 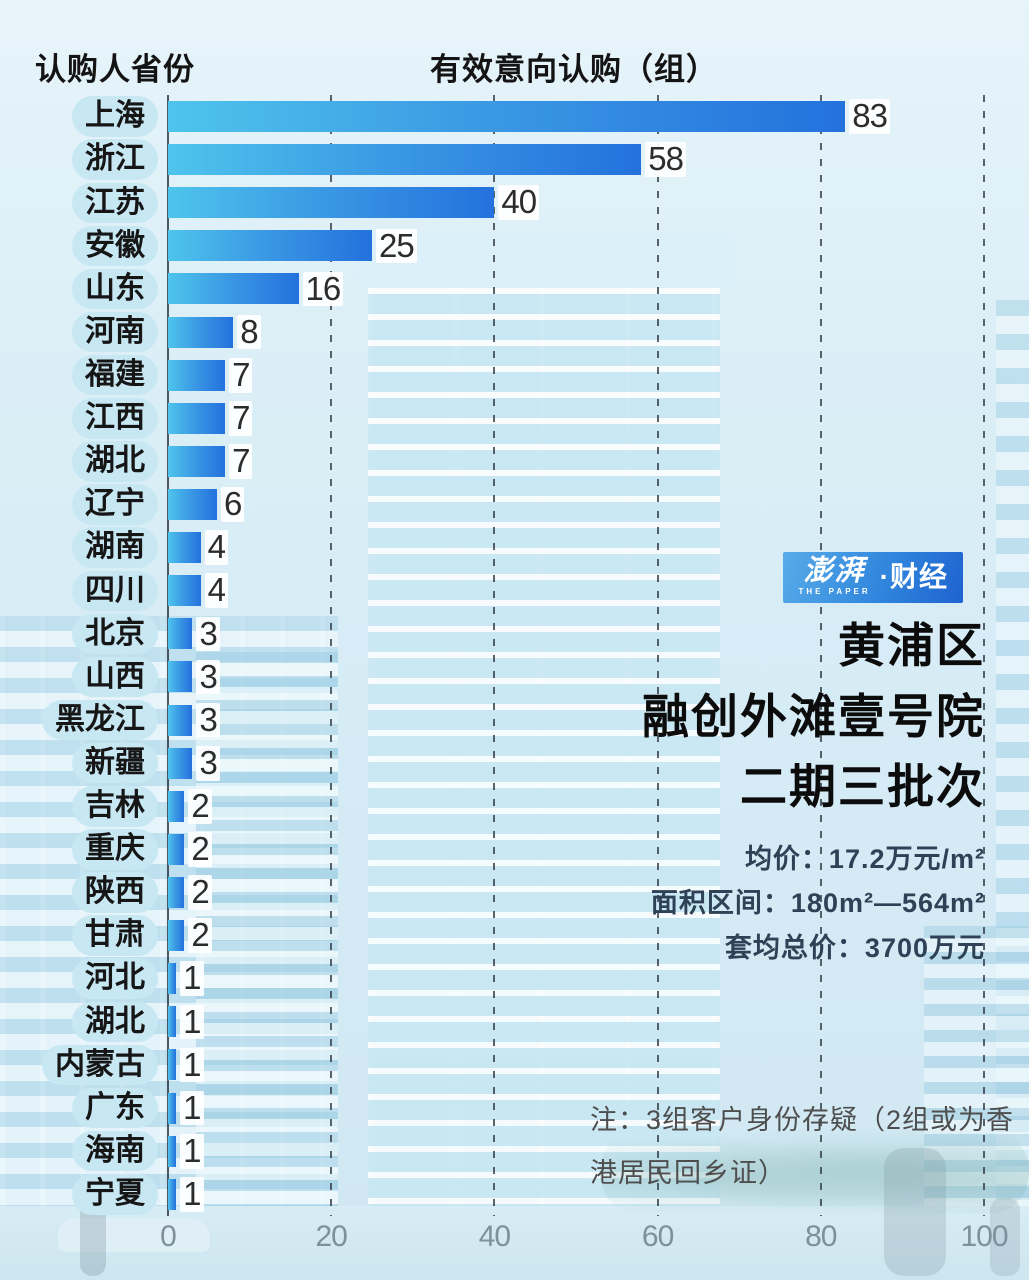 I want to click on table-row: 浙江 58, so click(x=492, y=159).